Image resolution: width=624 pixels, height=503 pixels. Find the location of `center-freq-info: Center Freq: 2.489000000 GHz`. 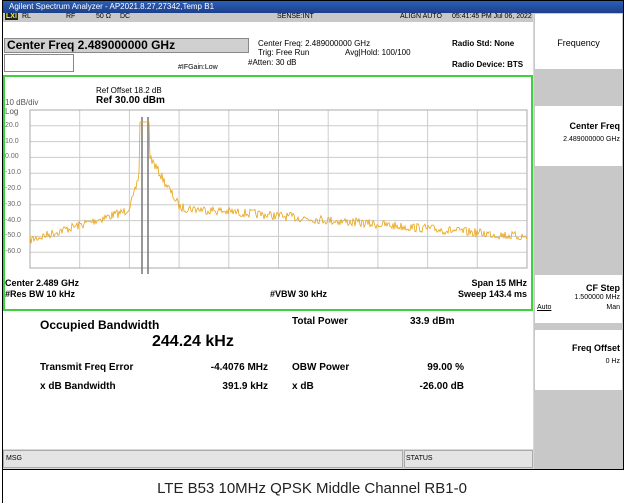

center-freq-info: Center Freq: 2.489000000 GHz is located at coordinates (314, 43).